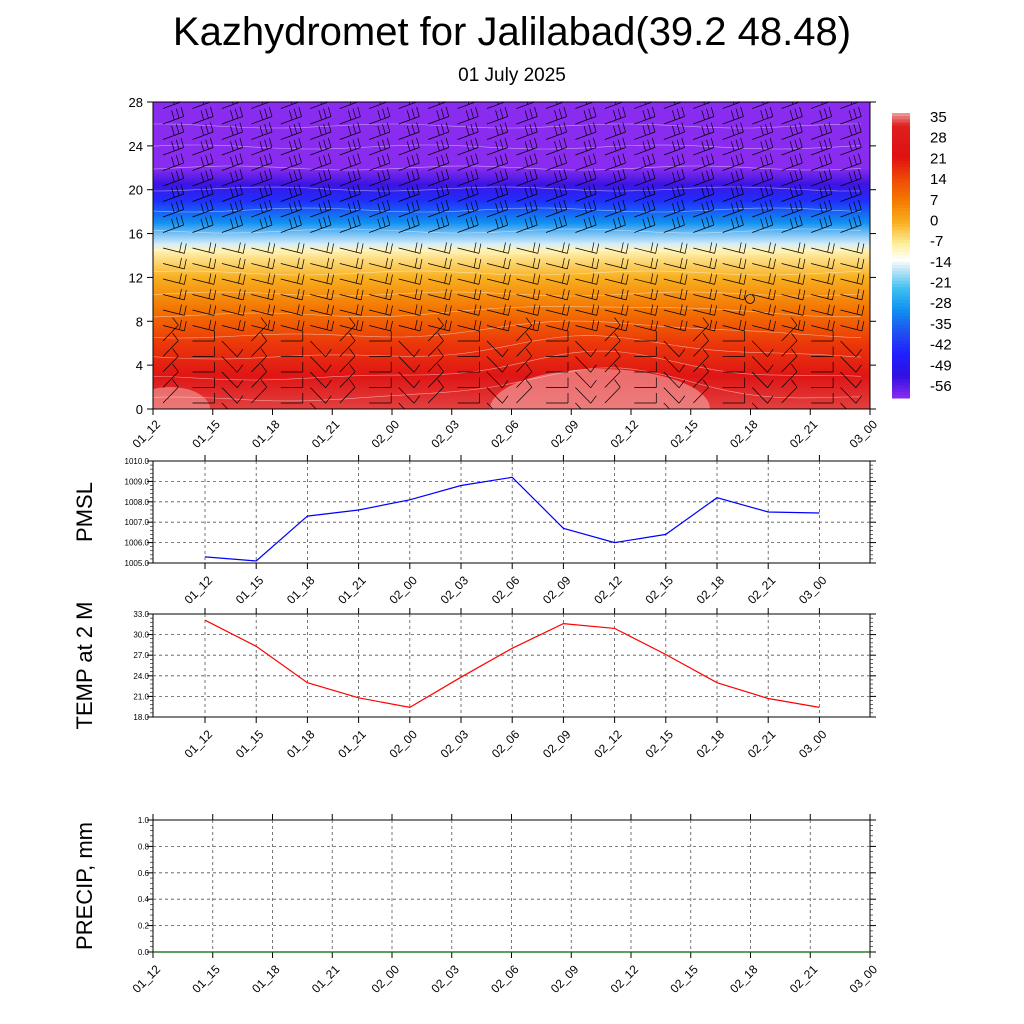 The height and width of the screenshot is (1024, 1024). What do you see at coordinates (934, 220) in the screenshot?
I see `colorbar-label: 0` at bounding box center [934, 220].